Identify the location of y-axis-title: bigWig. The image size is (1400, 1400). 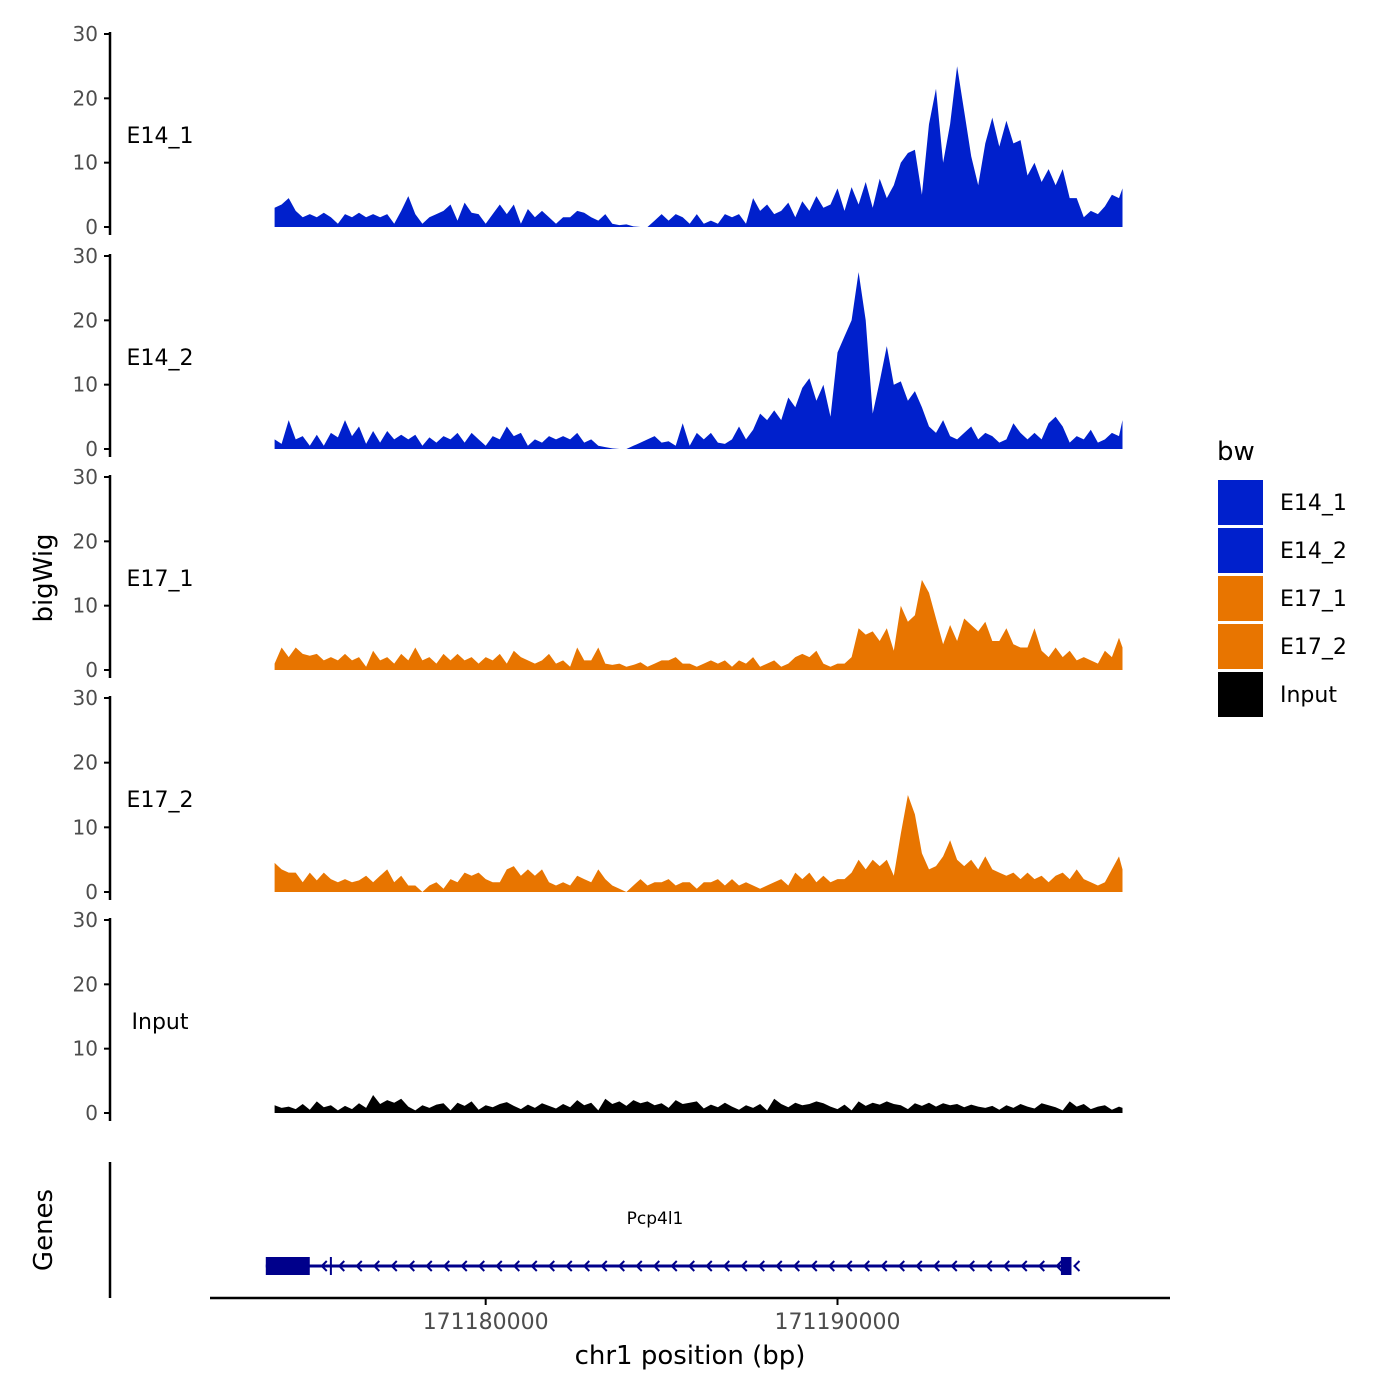
(44, 577).